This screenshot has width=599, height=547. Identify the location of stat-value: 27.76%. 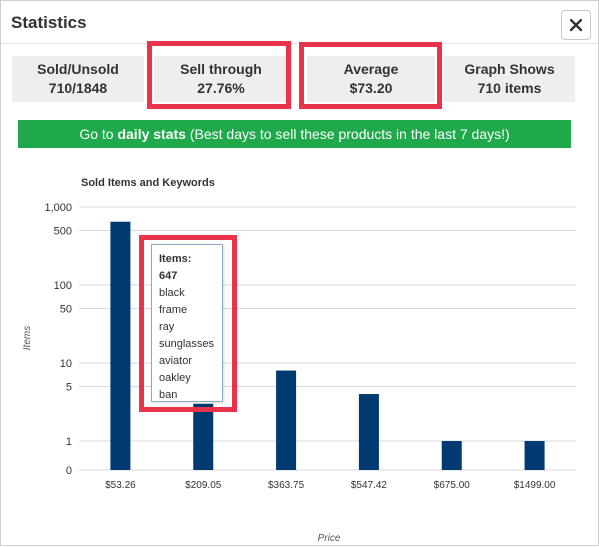
(221, 88).